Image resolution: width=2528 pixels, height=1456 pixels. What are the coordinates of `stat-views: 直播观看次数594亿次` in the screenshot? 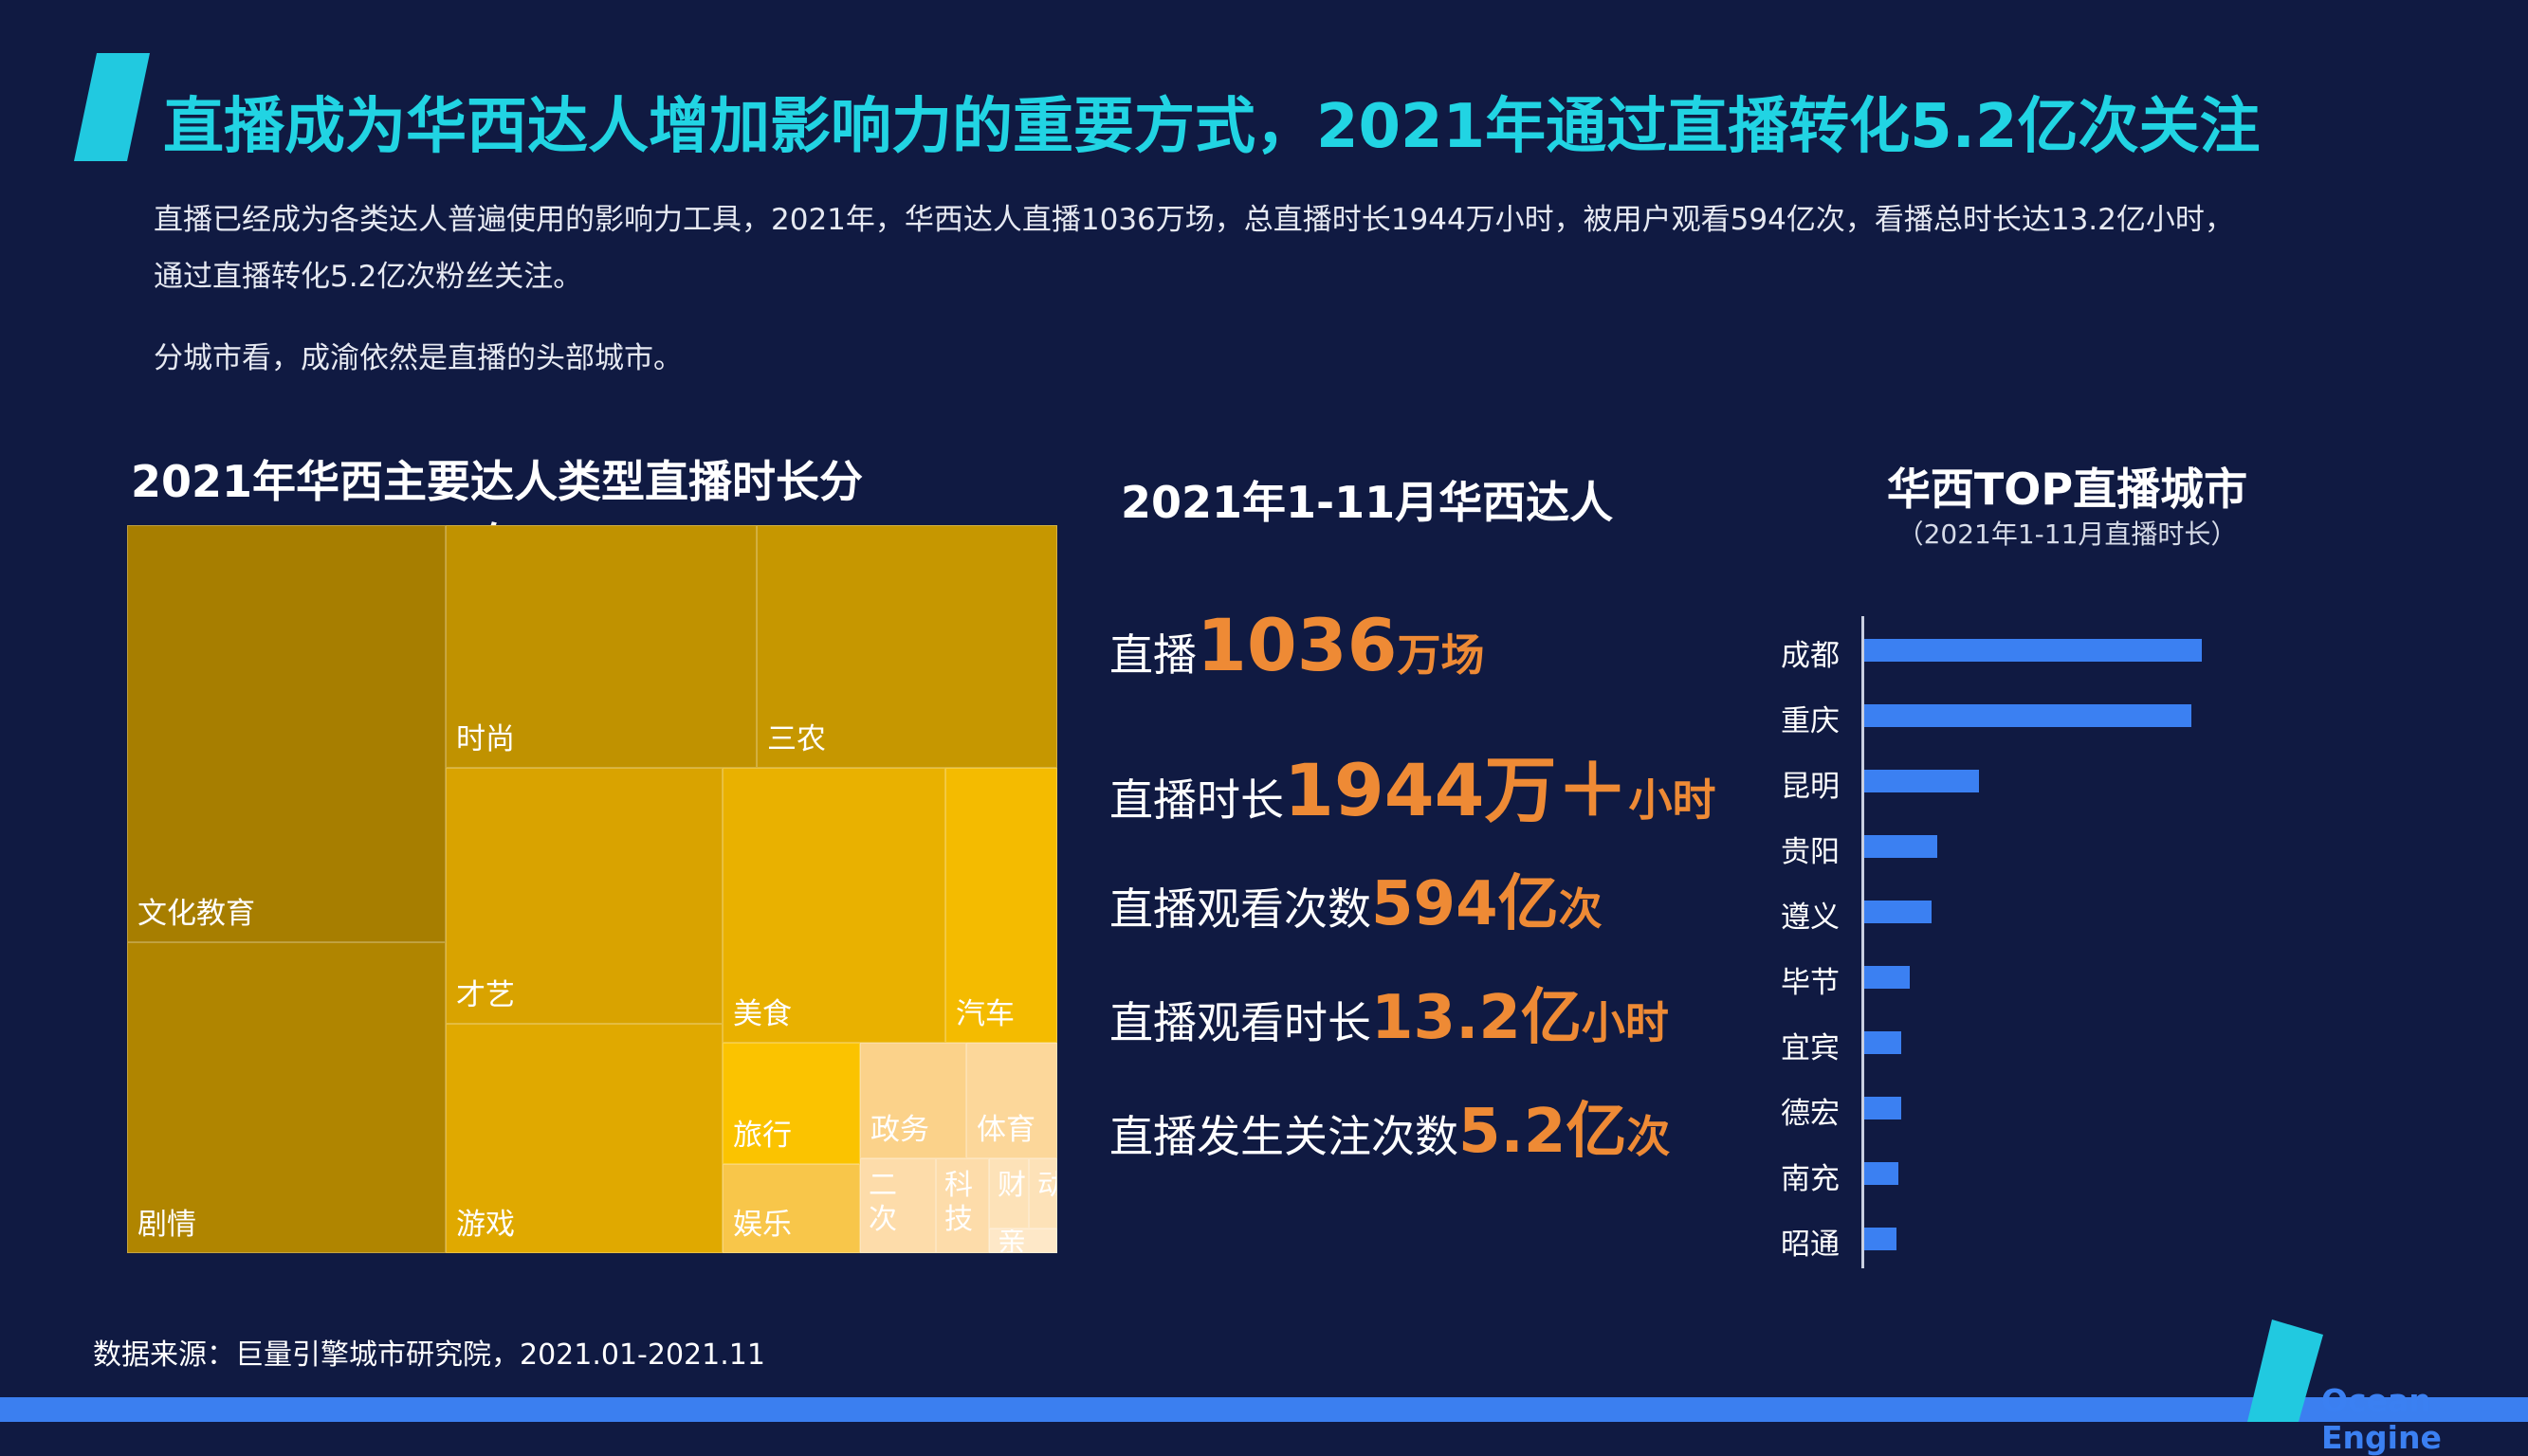 It's located at (1356, 898).